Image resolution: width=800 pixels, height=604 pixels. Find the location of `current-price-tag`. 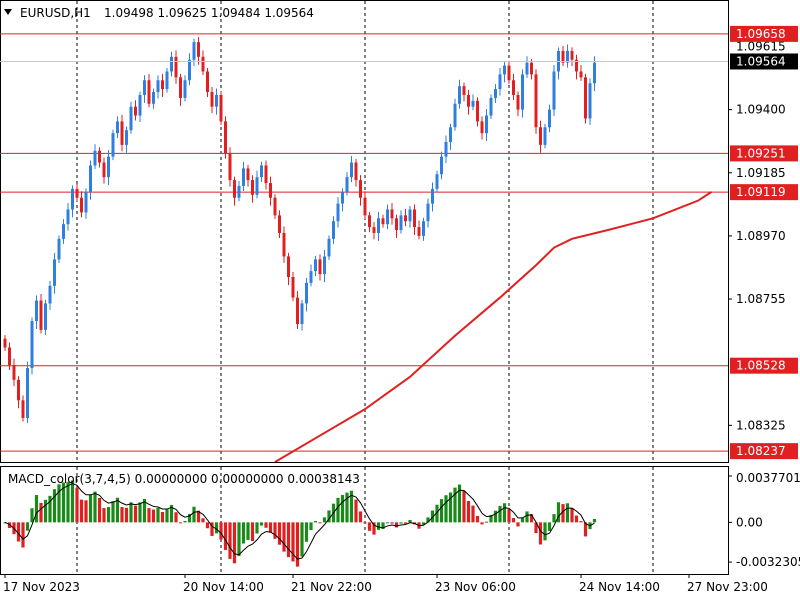

current-price-tag is located at coordinates (764, 61).